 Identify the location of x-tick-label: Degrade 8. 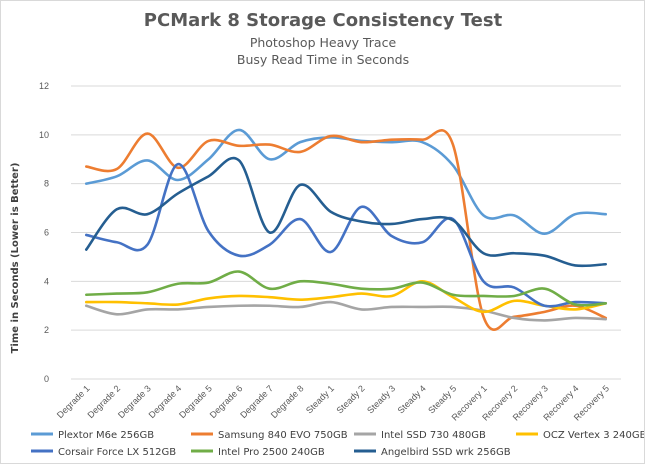
(287, 401).